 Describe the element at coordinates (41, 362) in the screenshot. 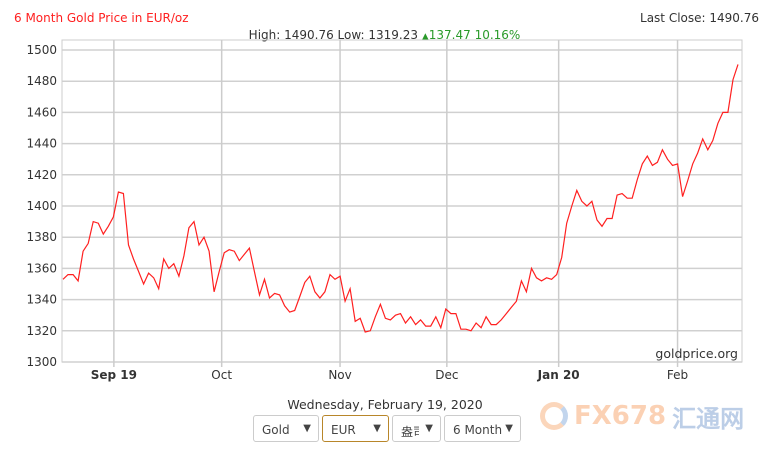

I see `y-tick-label: 1300` at that location.